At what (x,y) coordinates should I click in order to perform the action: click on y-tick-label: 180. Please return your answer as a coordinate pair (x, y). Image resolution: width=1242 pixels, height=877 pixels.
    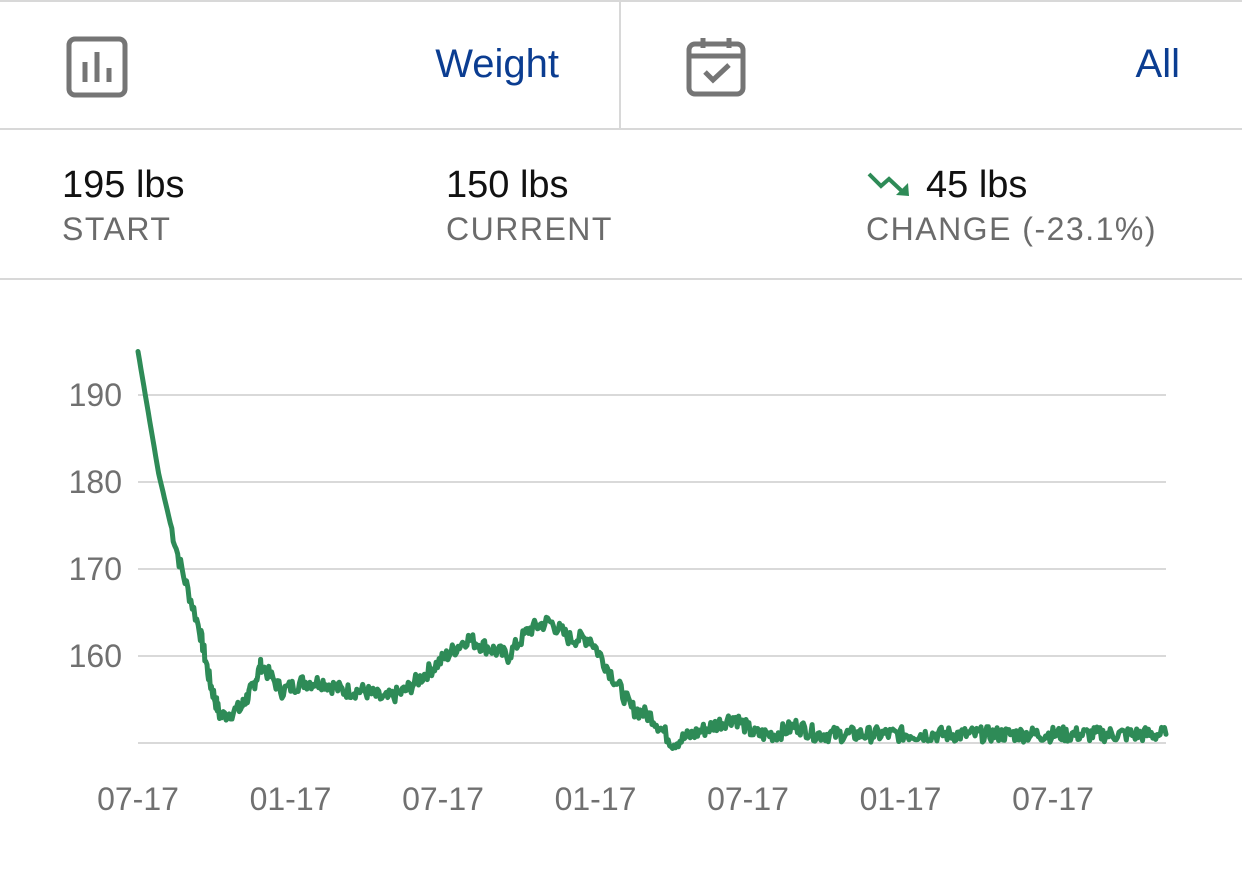
    Looking at the image, I should click on (95, 482).